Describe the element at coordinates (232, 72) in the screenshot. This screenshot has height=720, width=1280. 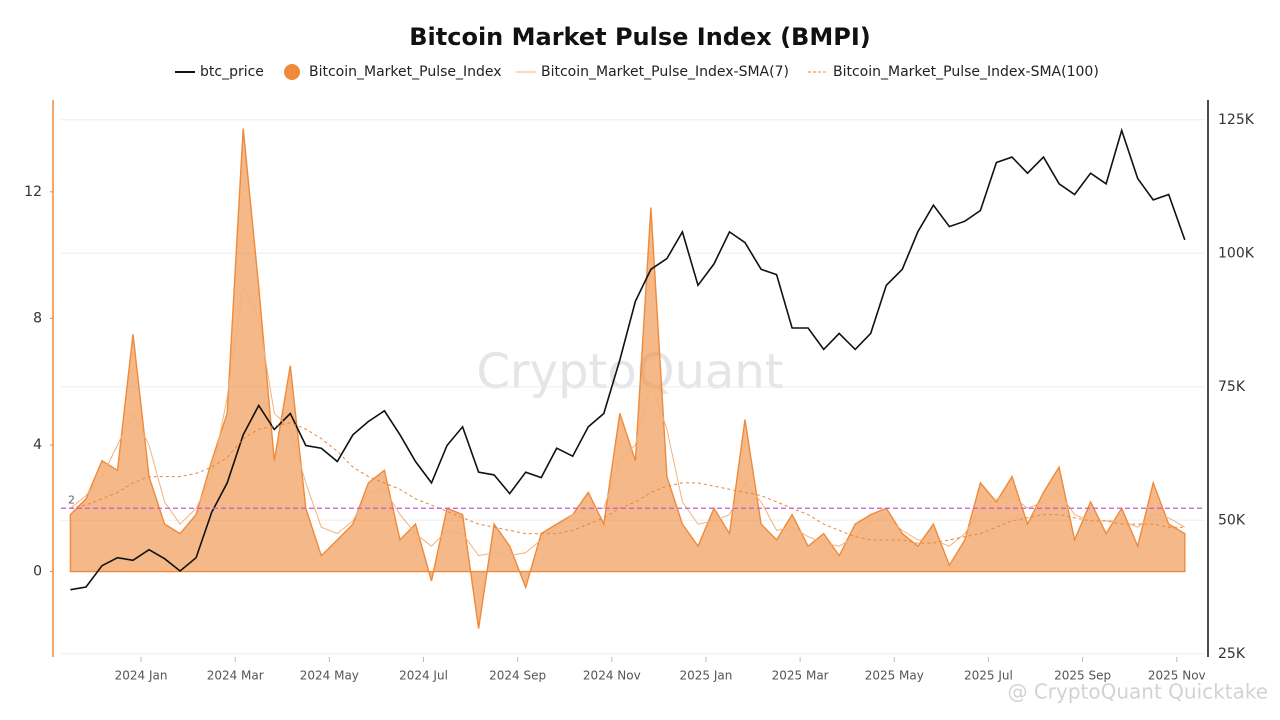
I see `legend-label: btc_price` at that location.